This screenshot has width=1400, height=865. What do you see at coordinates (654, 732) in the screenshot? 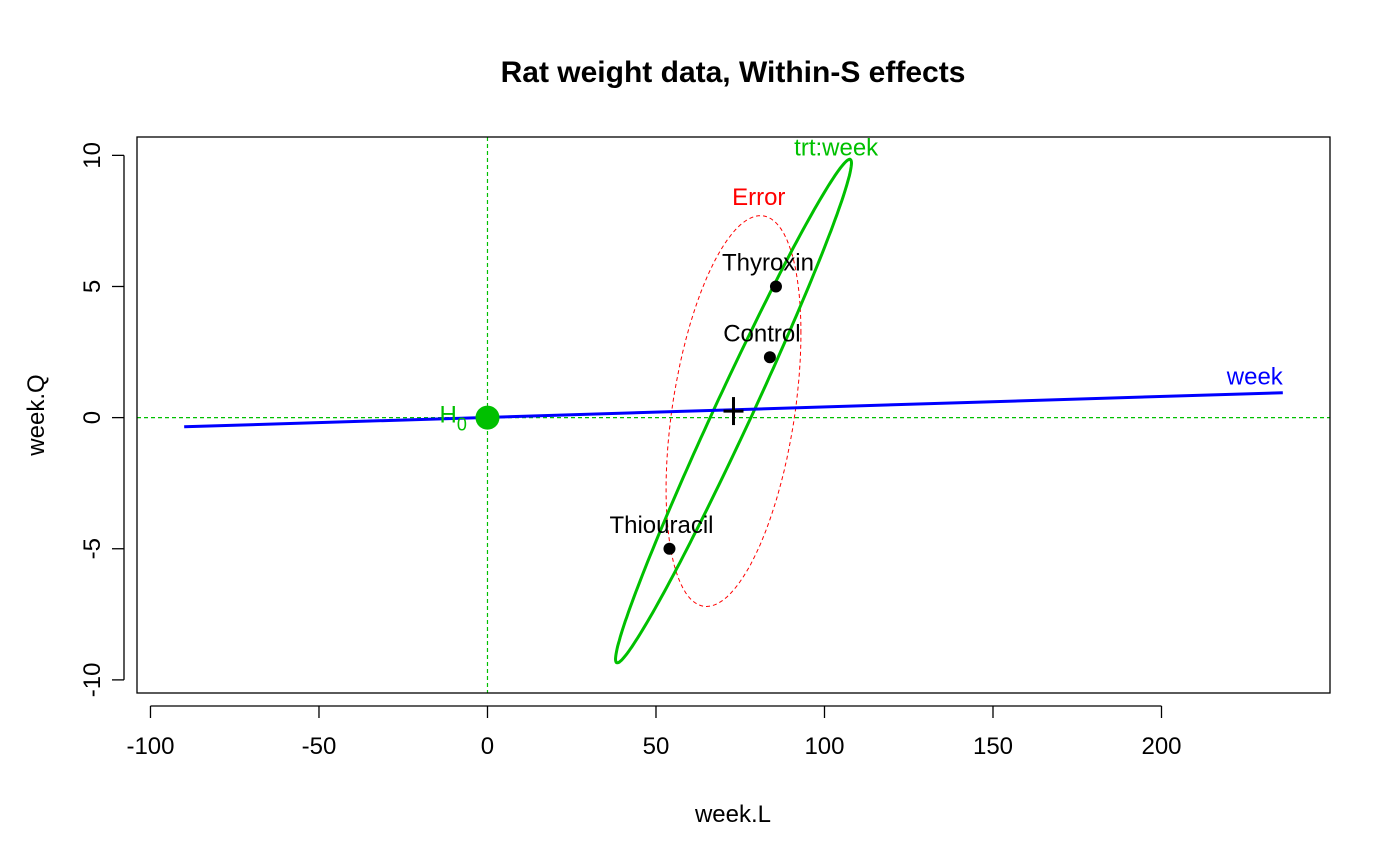
I see `x-axis: -100 -50 0 50 100 150 200` at bounding box center [654, 732].